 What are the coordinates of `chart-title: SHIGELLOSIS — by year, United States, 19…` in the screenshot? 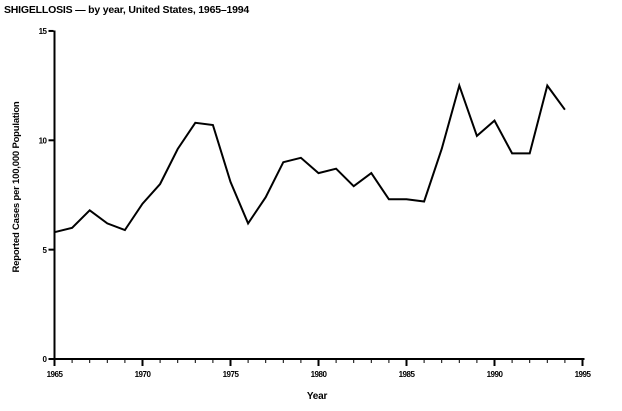 It's located at (127, 10).